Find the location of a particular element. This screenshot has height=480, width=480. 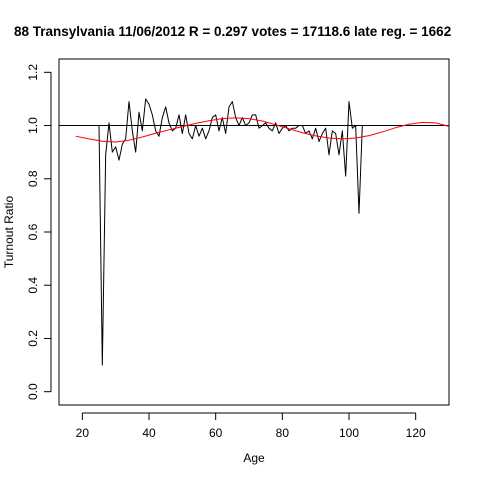

y-tick-label: 0.2 is located at coordinates (33, 338).